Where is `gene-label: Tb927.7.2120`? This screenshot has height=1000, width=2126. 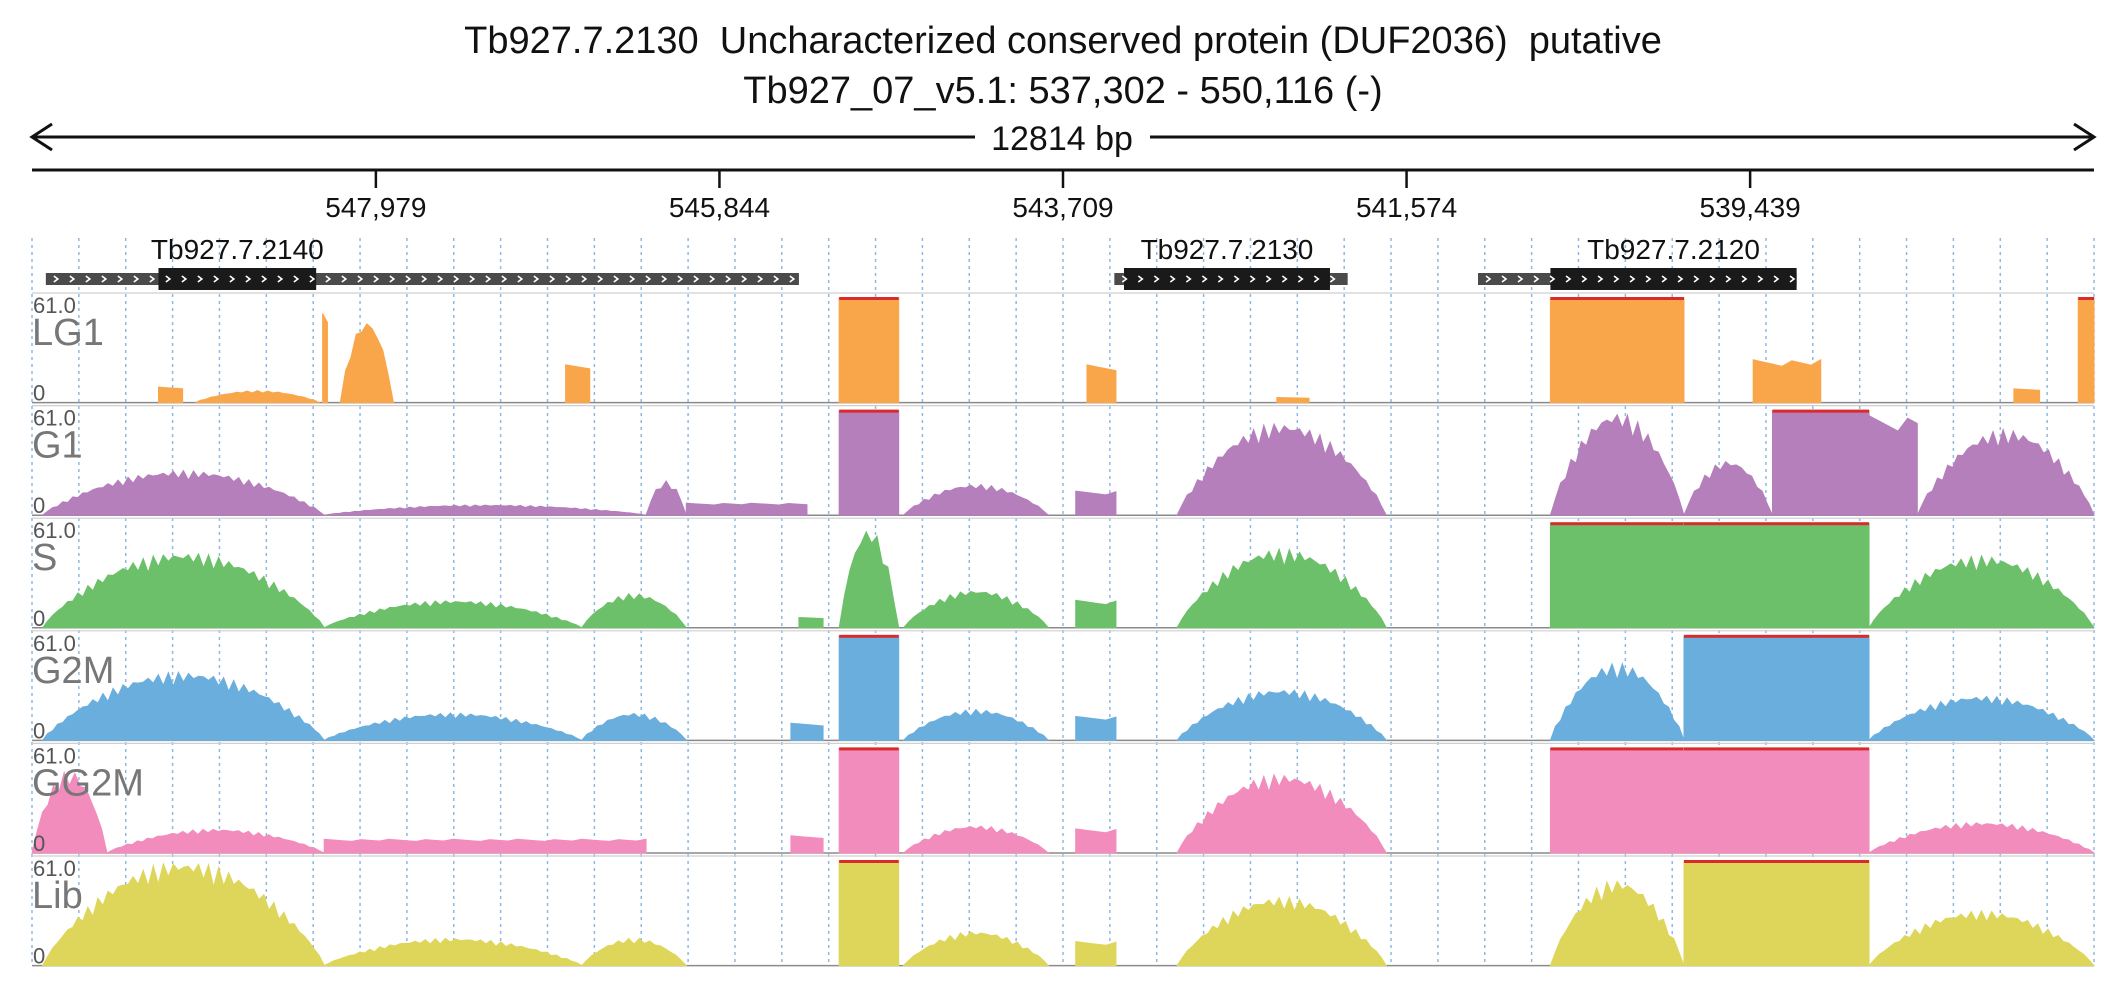 gene-label: Tb927.7.2120 is located at coordinates (1673, 249).